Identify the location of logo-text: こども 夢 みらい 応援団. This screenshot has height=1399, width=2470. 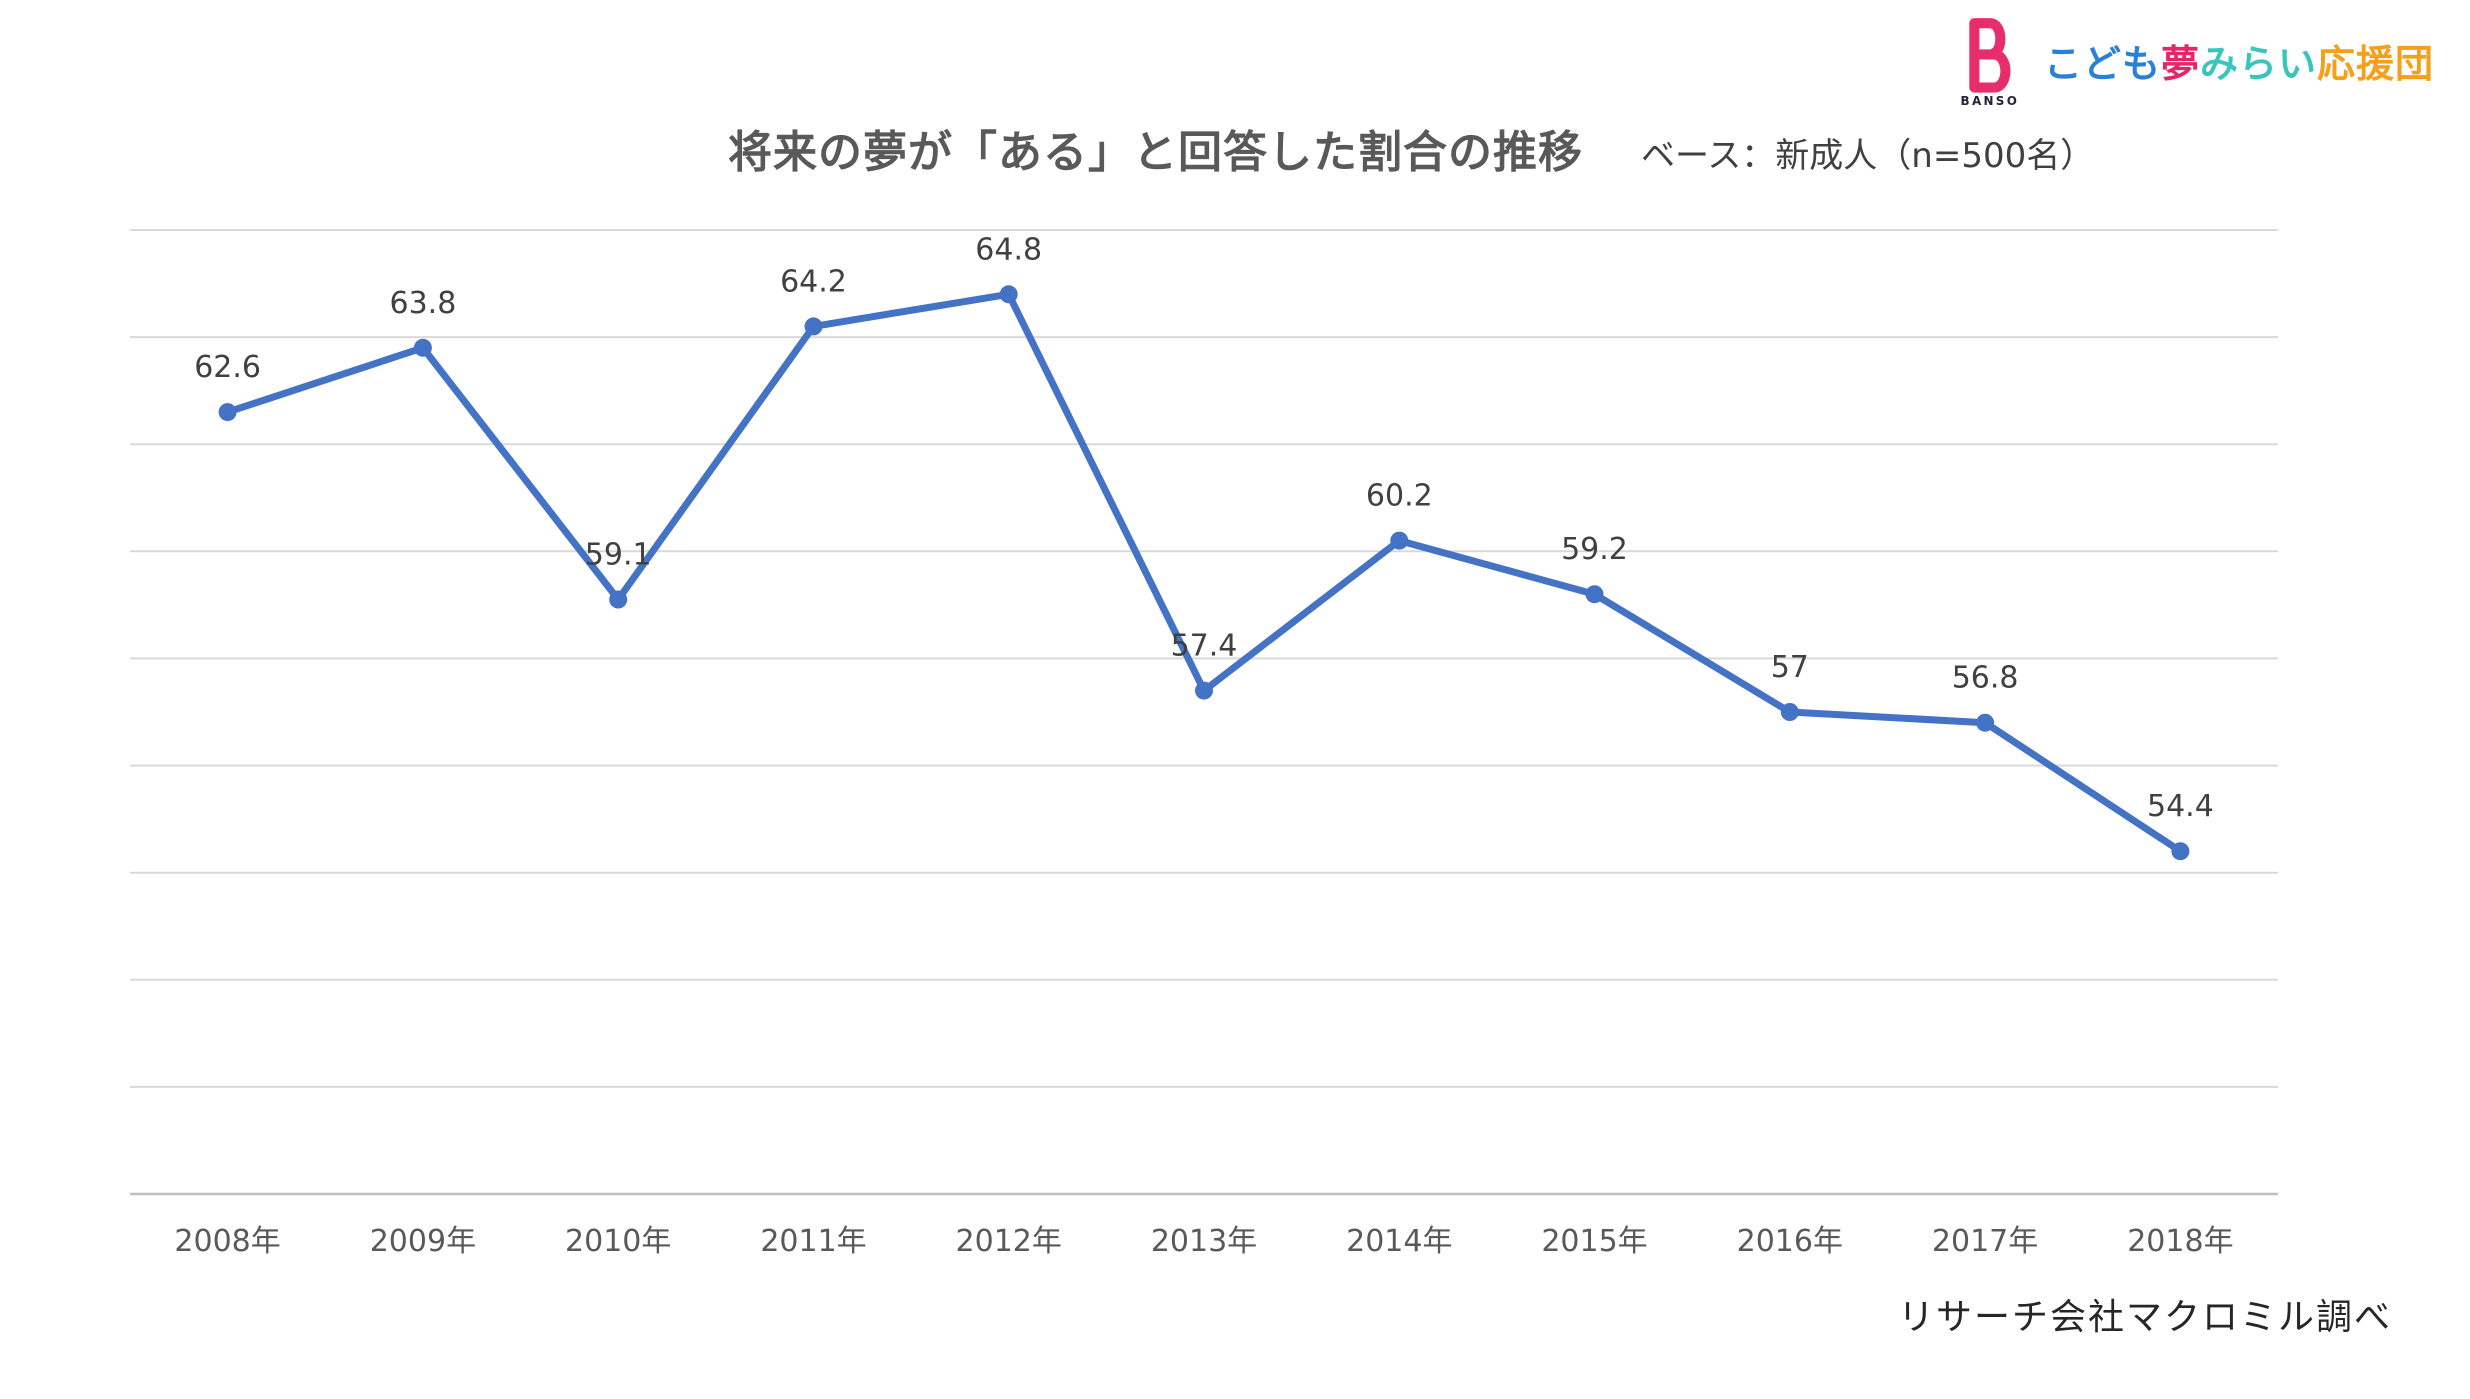
(2239, 60).